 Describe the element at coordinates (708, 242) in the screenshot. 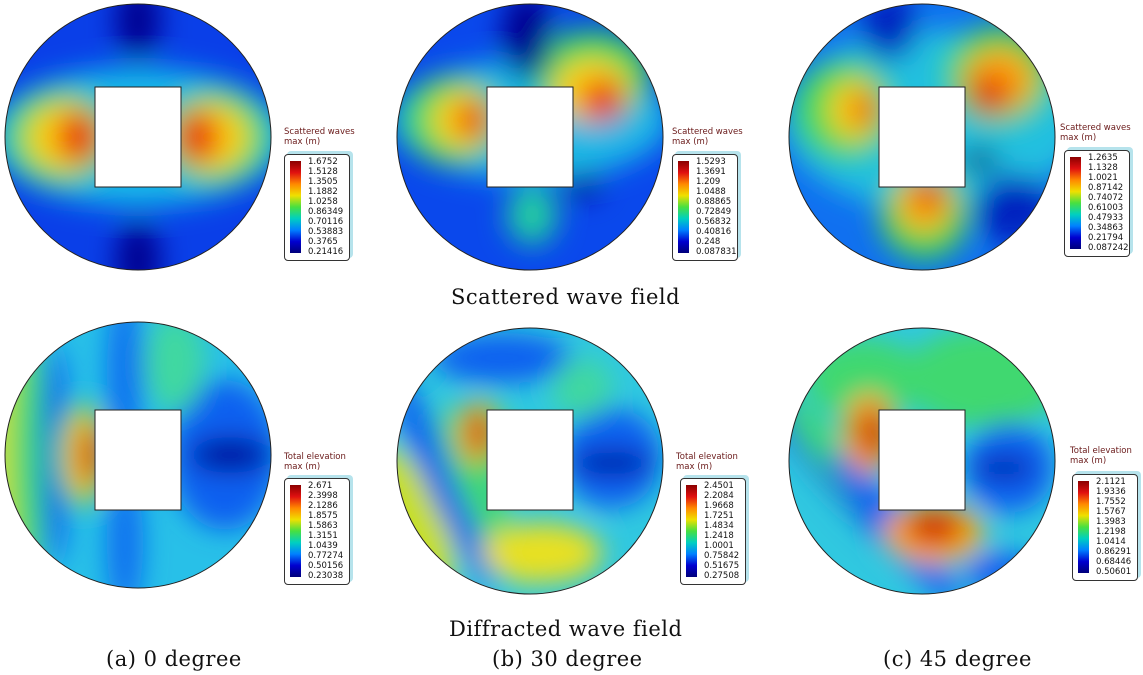

I see `legend-tick: 0.248` at that location.